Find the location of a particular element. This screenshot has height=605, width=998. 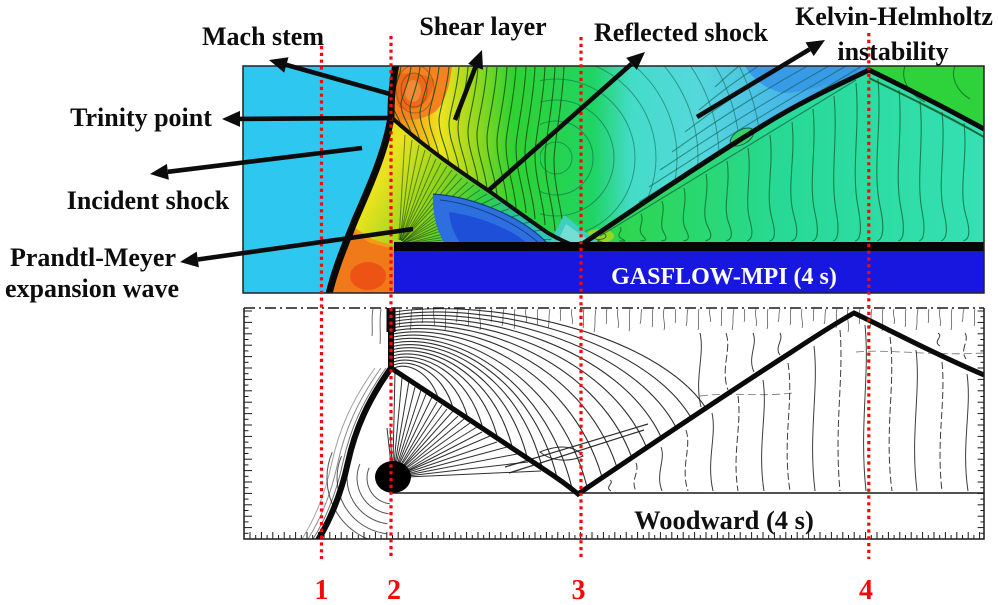

svg-text: Prandtl-Meyer is located at coordinates (93, 257).